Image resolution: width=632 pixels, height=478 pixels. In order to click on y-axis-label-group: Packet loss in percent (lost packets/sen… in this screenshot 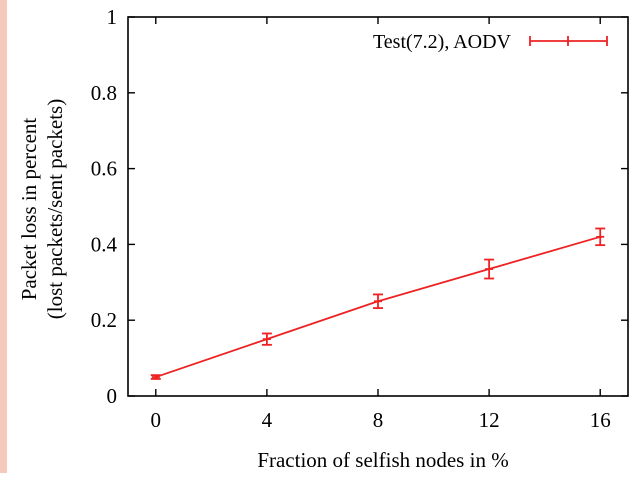, I will do `click(42, 209)`.